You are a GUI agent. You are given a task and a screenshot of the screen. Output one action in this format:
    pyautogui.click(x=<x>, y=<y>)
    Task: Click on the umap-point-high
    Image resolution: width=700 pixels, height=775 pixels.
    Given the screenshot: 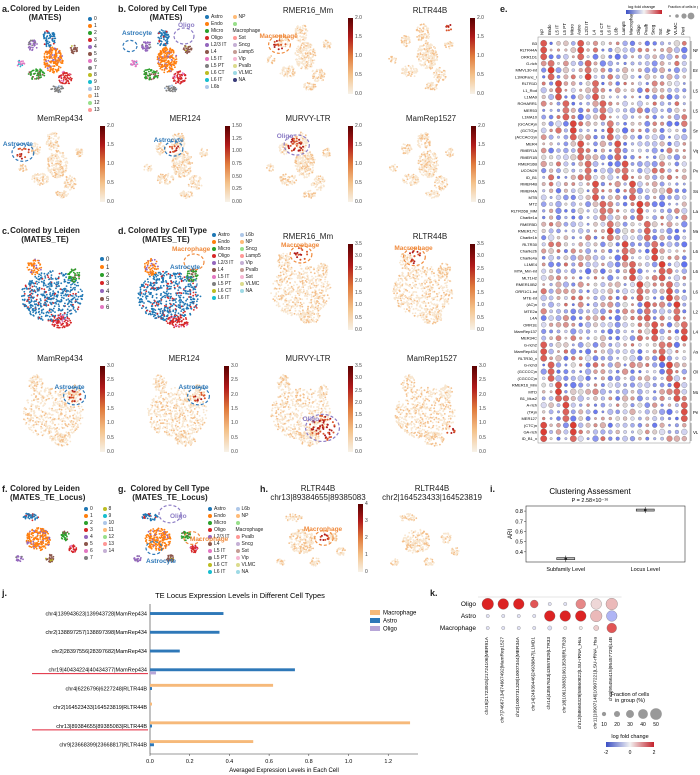 What is the action you would take?
    pyautogui.click(x=448, y=26)
    